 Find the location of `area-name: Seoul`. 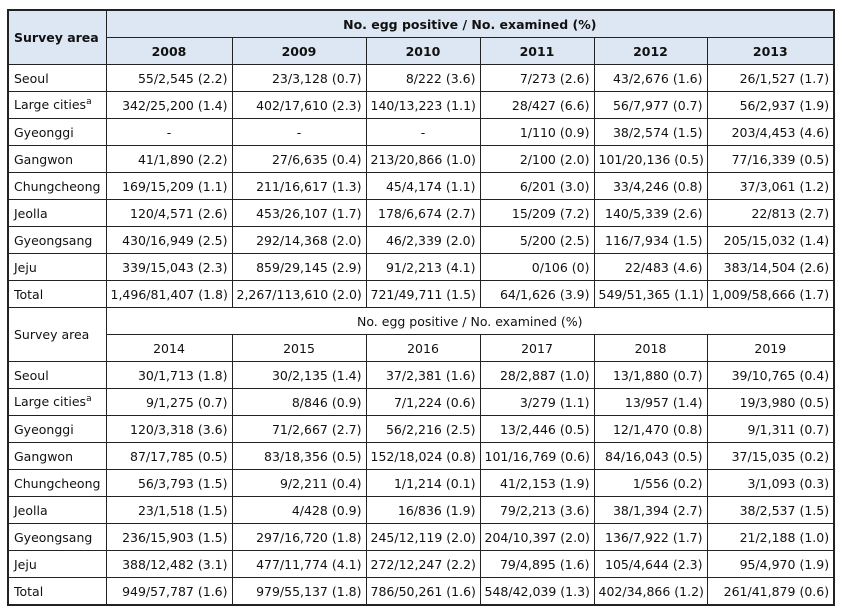

area-name: Seoul is located at coordinates (31, 375).